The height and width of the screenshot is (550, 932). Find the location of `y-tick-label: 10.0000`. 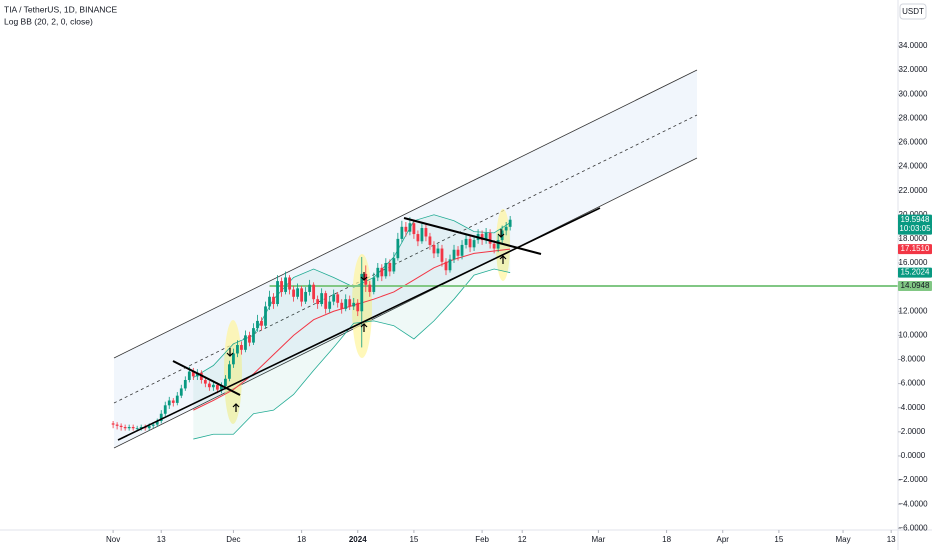

y-tick-label: 10.0000 is located at coordinates (913, 334).